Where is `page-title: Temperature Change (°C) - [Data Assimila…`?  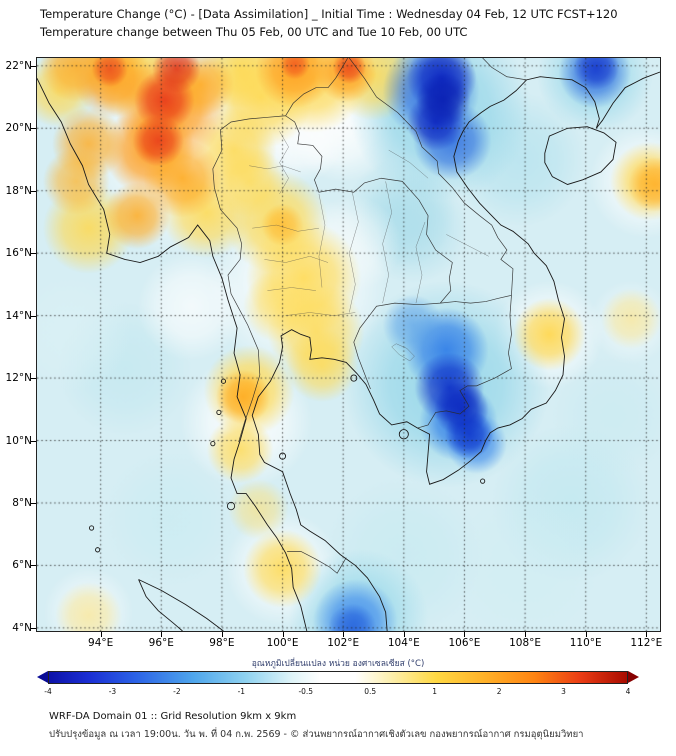 page-title: Temperature Change (°C) - [Data Assimila… is located at coordinates (329, 14).